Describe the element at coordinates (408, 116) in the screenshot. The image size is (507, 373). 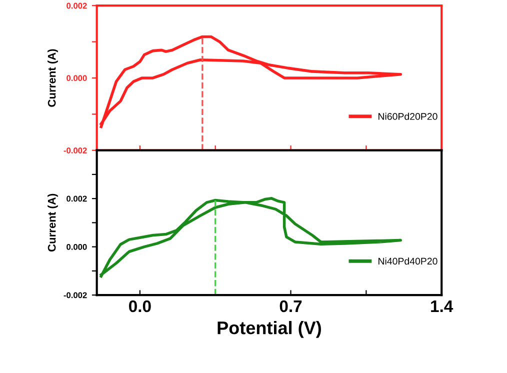
I see `legend-label: Ni60Pd20P20` at that location.